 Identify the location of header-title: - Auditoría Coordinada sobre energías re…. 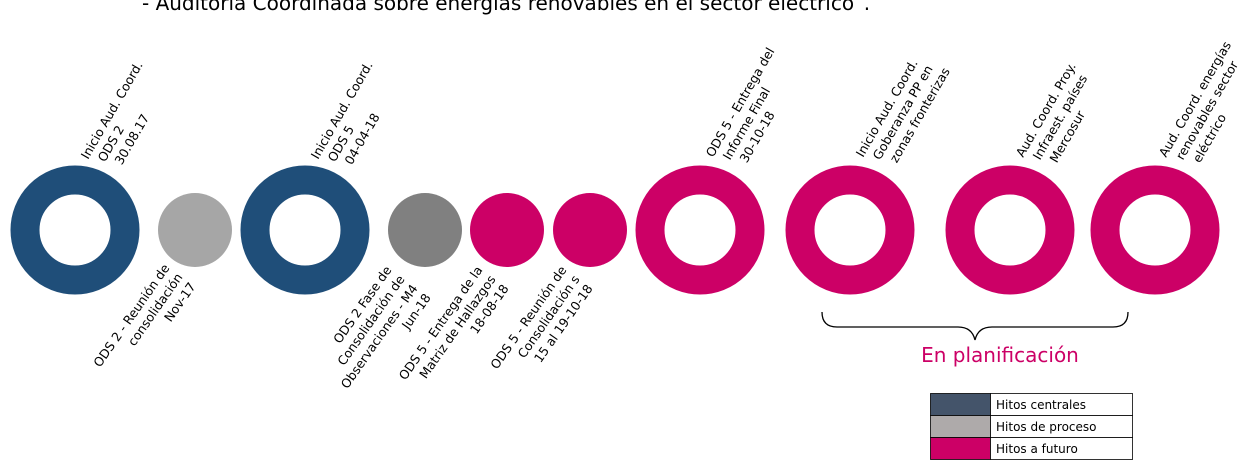
(506, 7).